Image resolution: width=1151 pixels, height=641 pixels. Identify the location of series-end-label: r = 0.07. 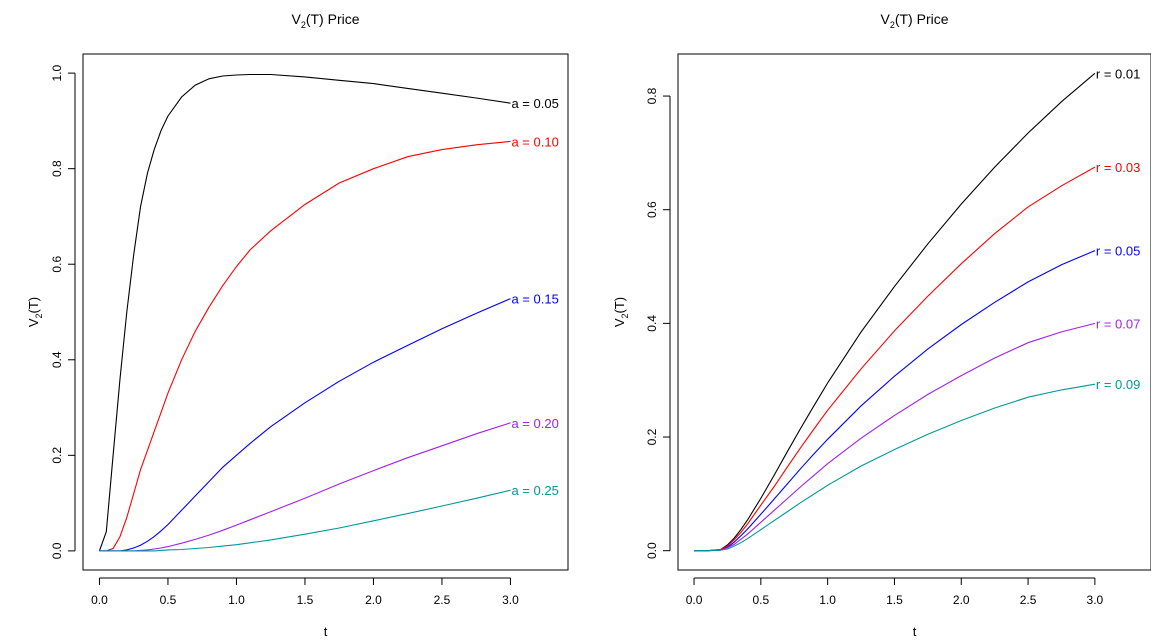
(1118, 323).